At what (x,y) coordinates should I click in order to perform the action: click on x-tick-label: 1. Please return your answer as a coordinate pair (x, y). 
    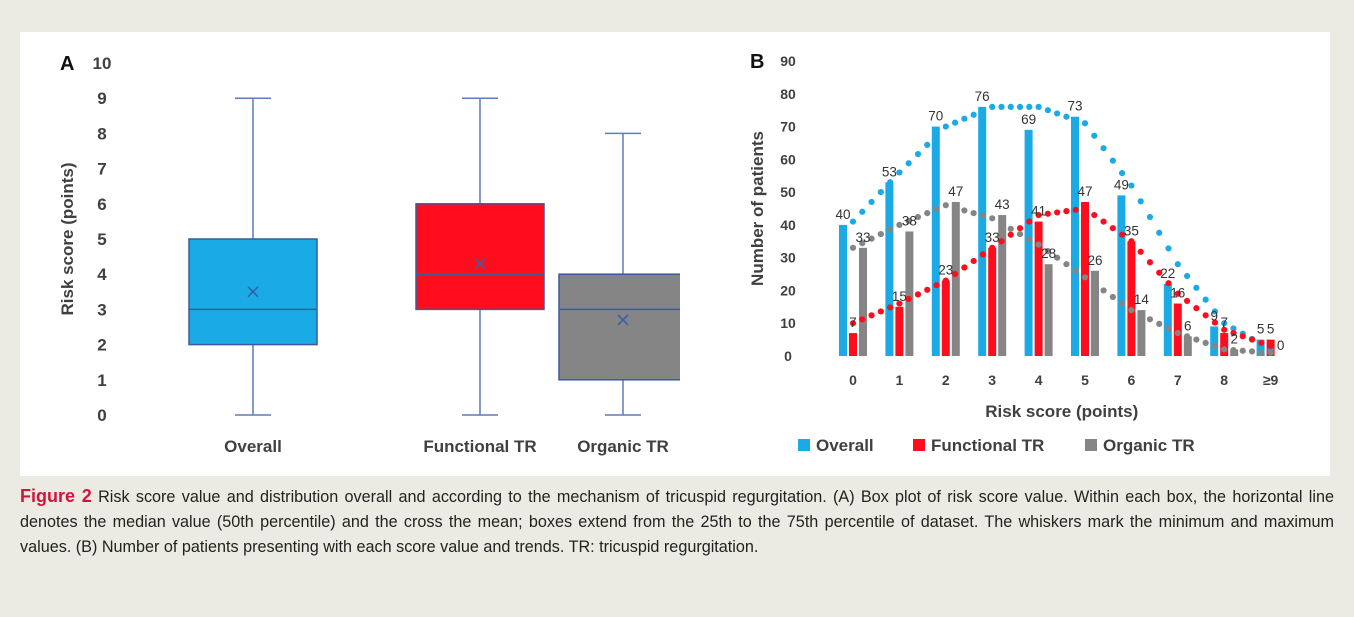
    Looking at the image, I should click on (900, 380).